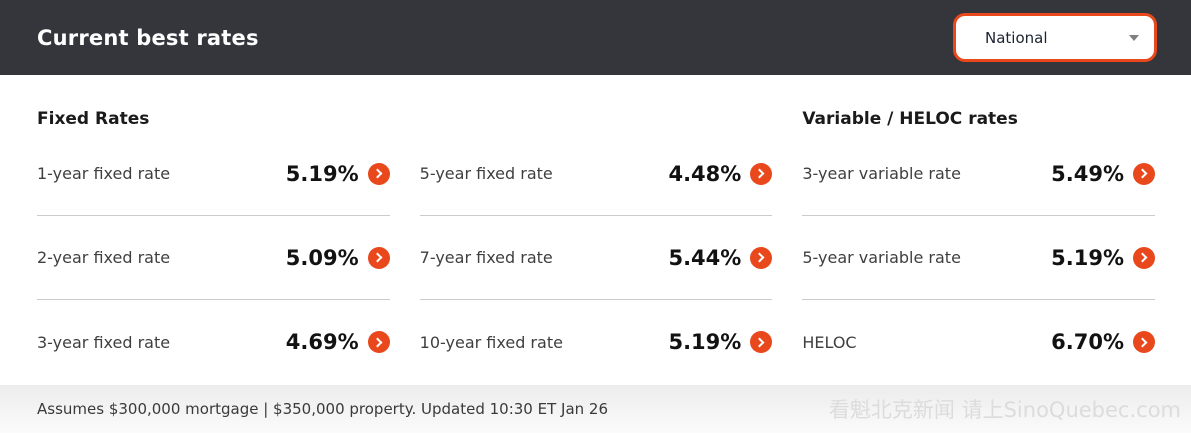 This screenshot has width=1191, height=433. I want to click on chevron-down-icon, so click(1134, 37).